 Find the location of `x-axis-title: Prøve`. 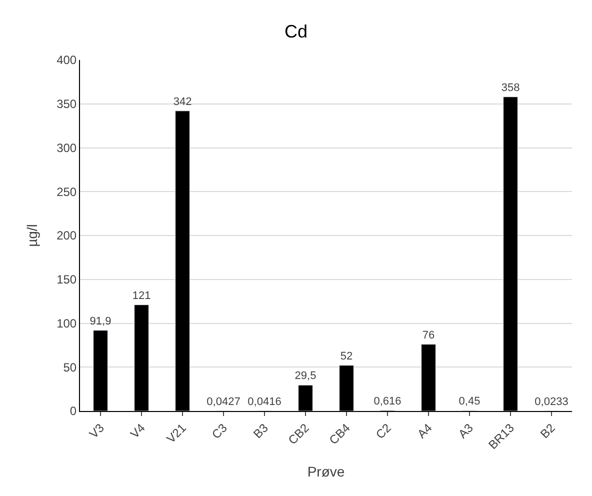

x-axis-title: Prøve is located at coordinates (326, 471).